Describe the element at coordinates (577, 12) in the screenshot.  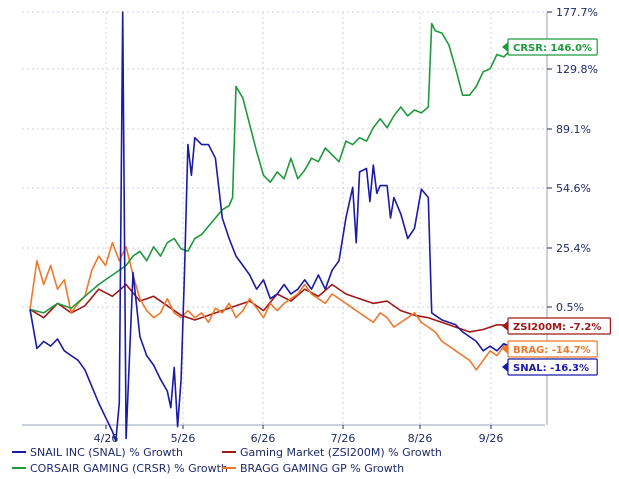
I see `y-tick-label: 177.7%` at that location.